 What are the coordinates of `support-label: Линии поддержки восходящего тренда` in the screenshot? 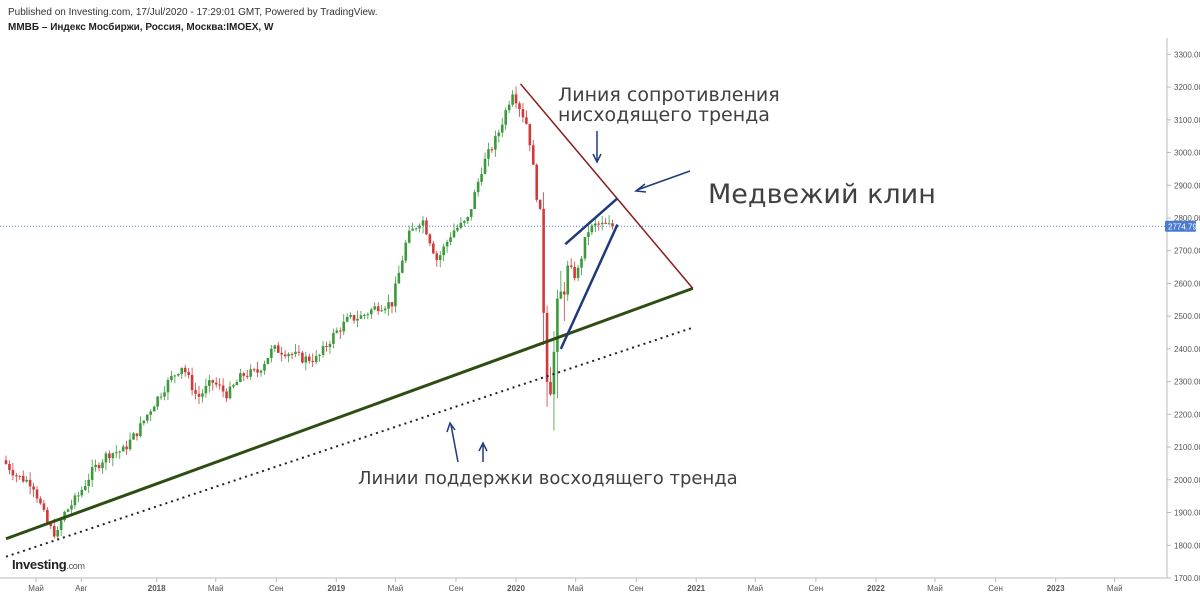 It's located at (548, 478).